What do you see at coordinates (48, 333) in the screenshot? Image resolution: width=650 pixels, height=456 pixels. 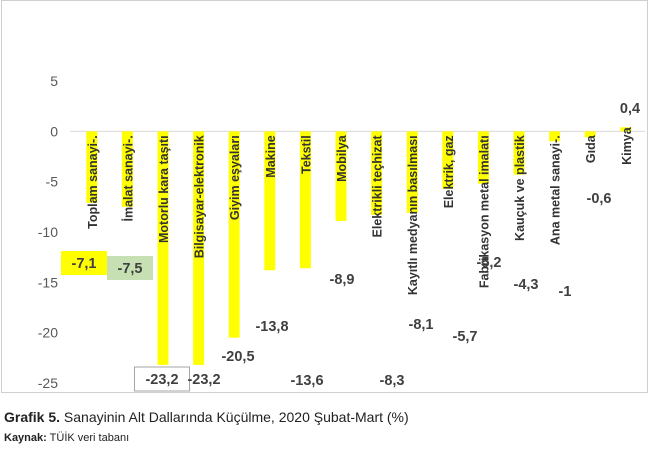 I see `y-tick-label: -20` at bounding box center [48, 333].